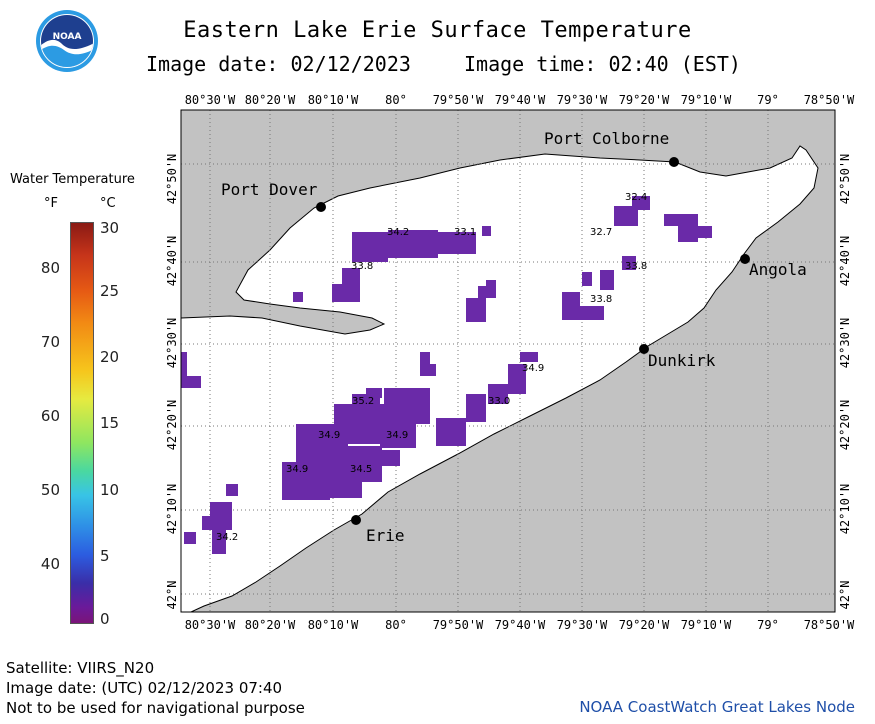  I want to click on city-label-erie: Erie, so click(385, 535).